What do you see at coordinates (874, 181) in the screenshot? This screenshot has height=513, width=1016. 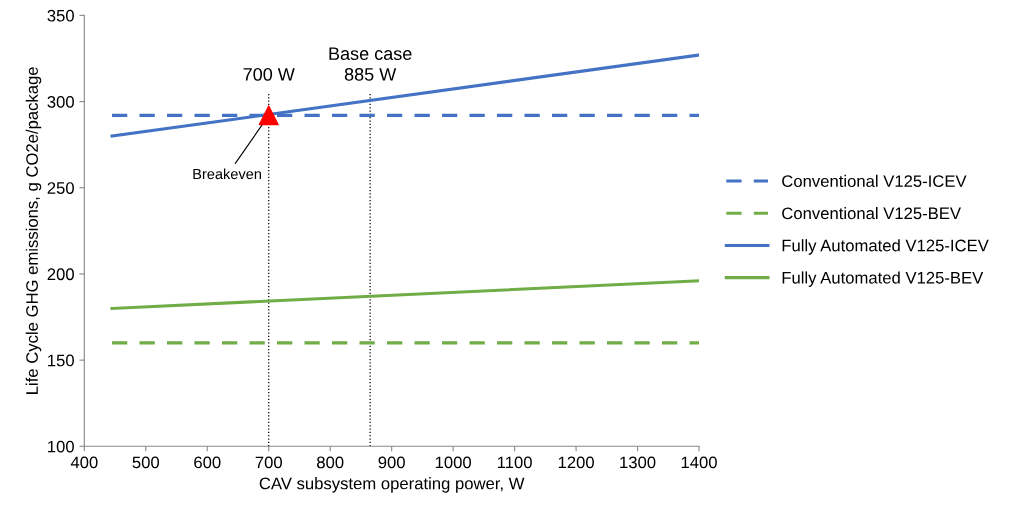 I see `legend-label: Conventional V125-ICEV` at bounding box center [874, 181].